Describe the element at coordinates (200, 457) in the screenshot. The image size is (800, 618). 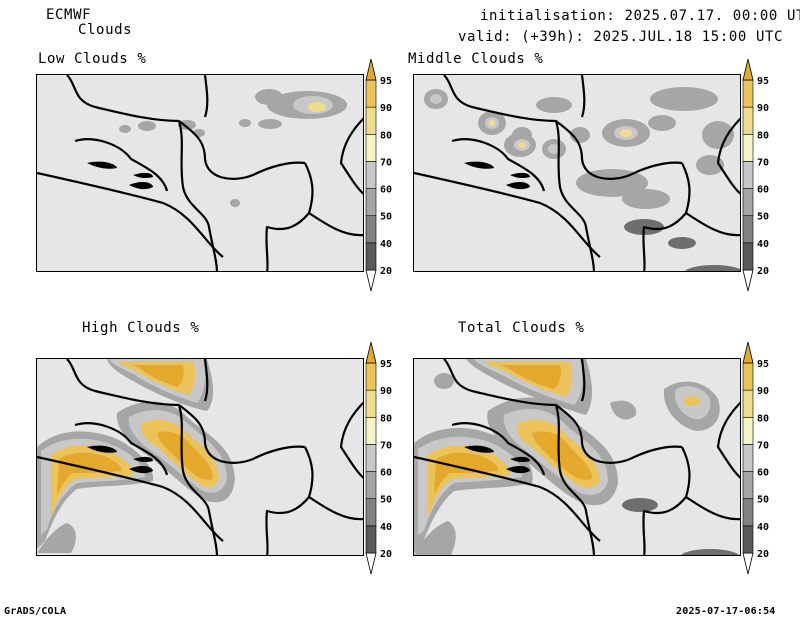
I see `map-high-clouds` at that location.